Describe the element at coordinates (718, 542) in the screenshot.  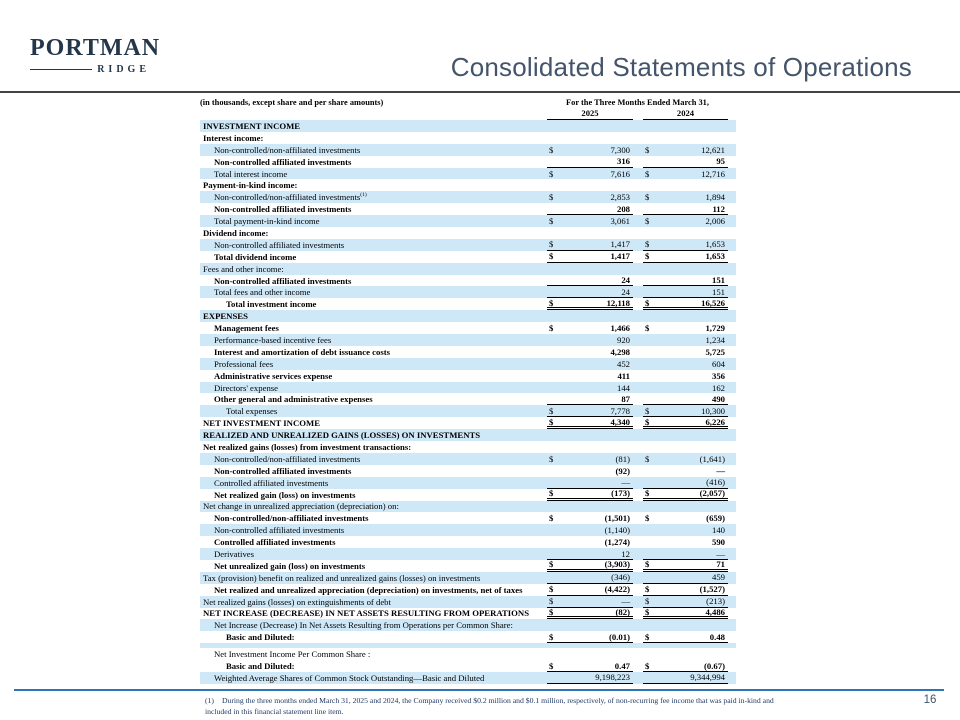
I see `cell-value: 590` at that location.